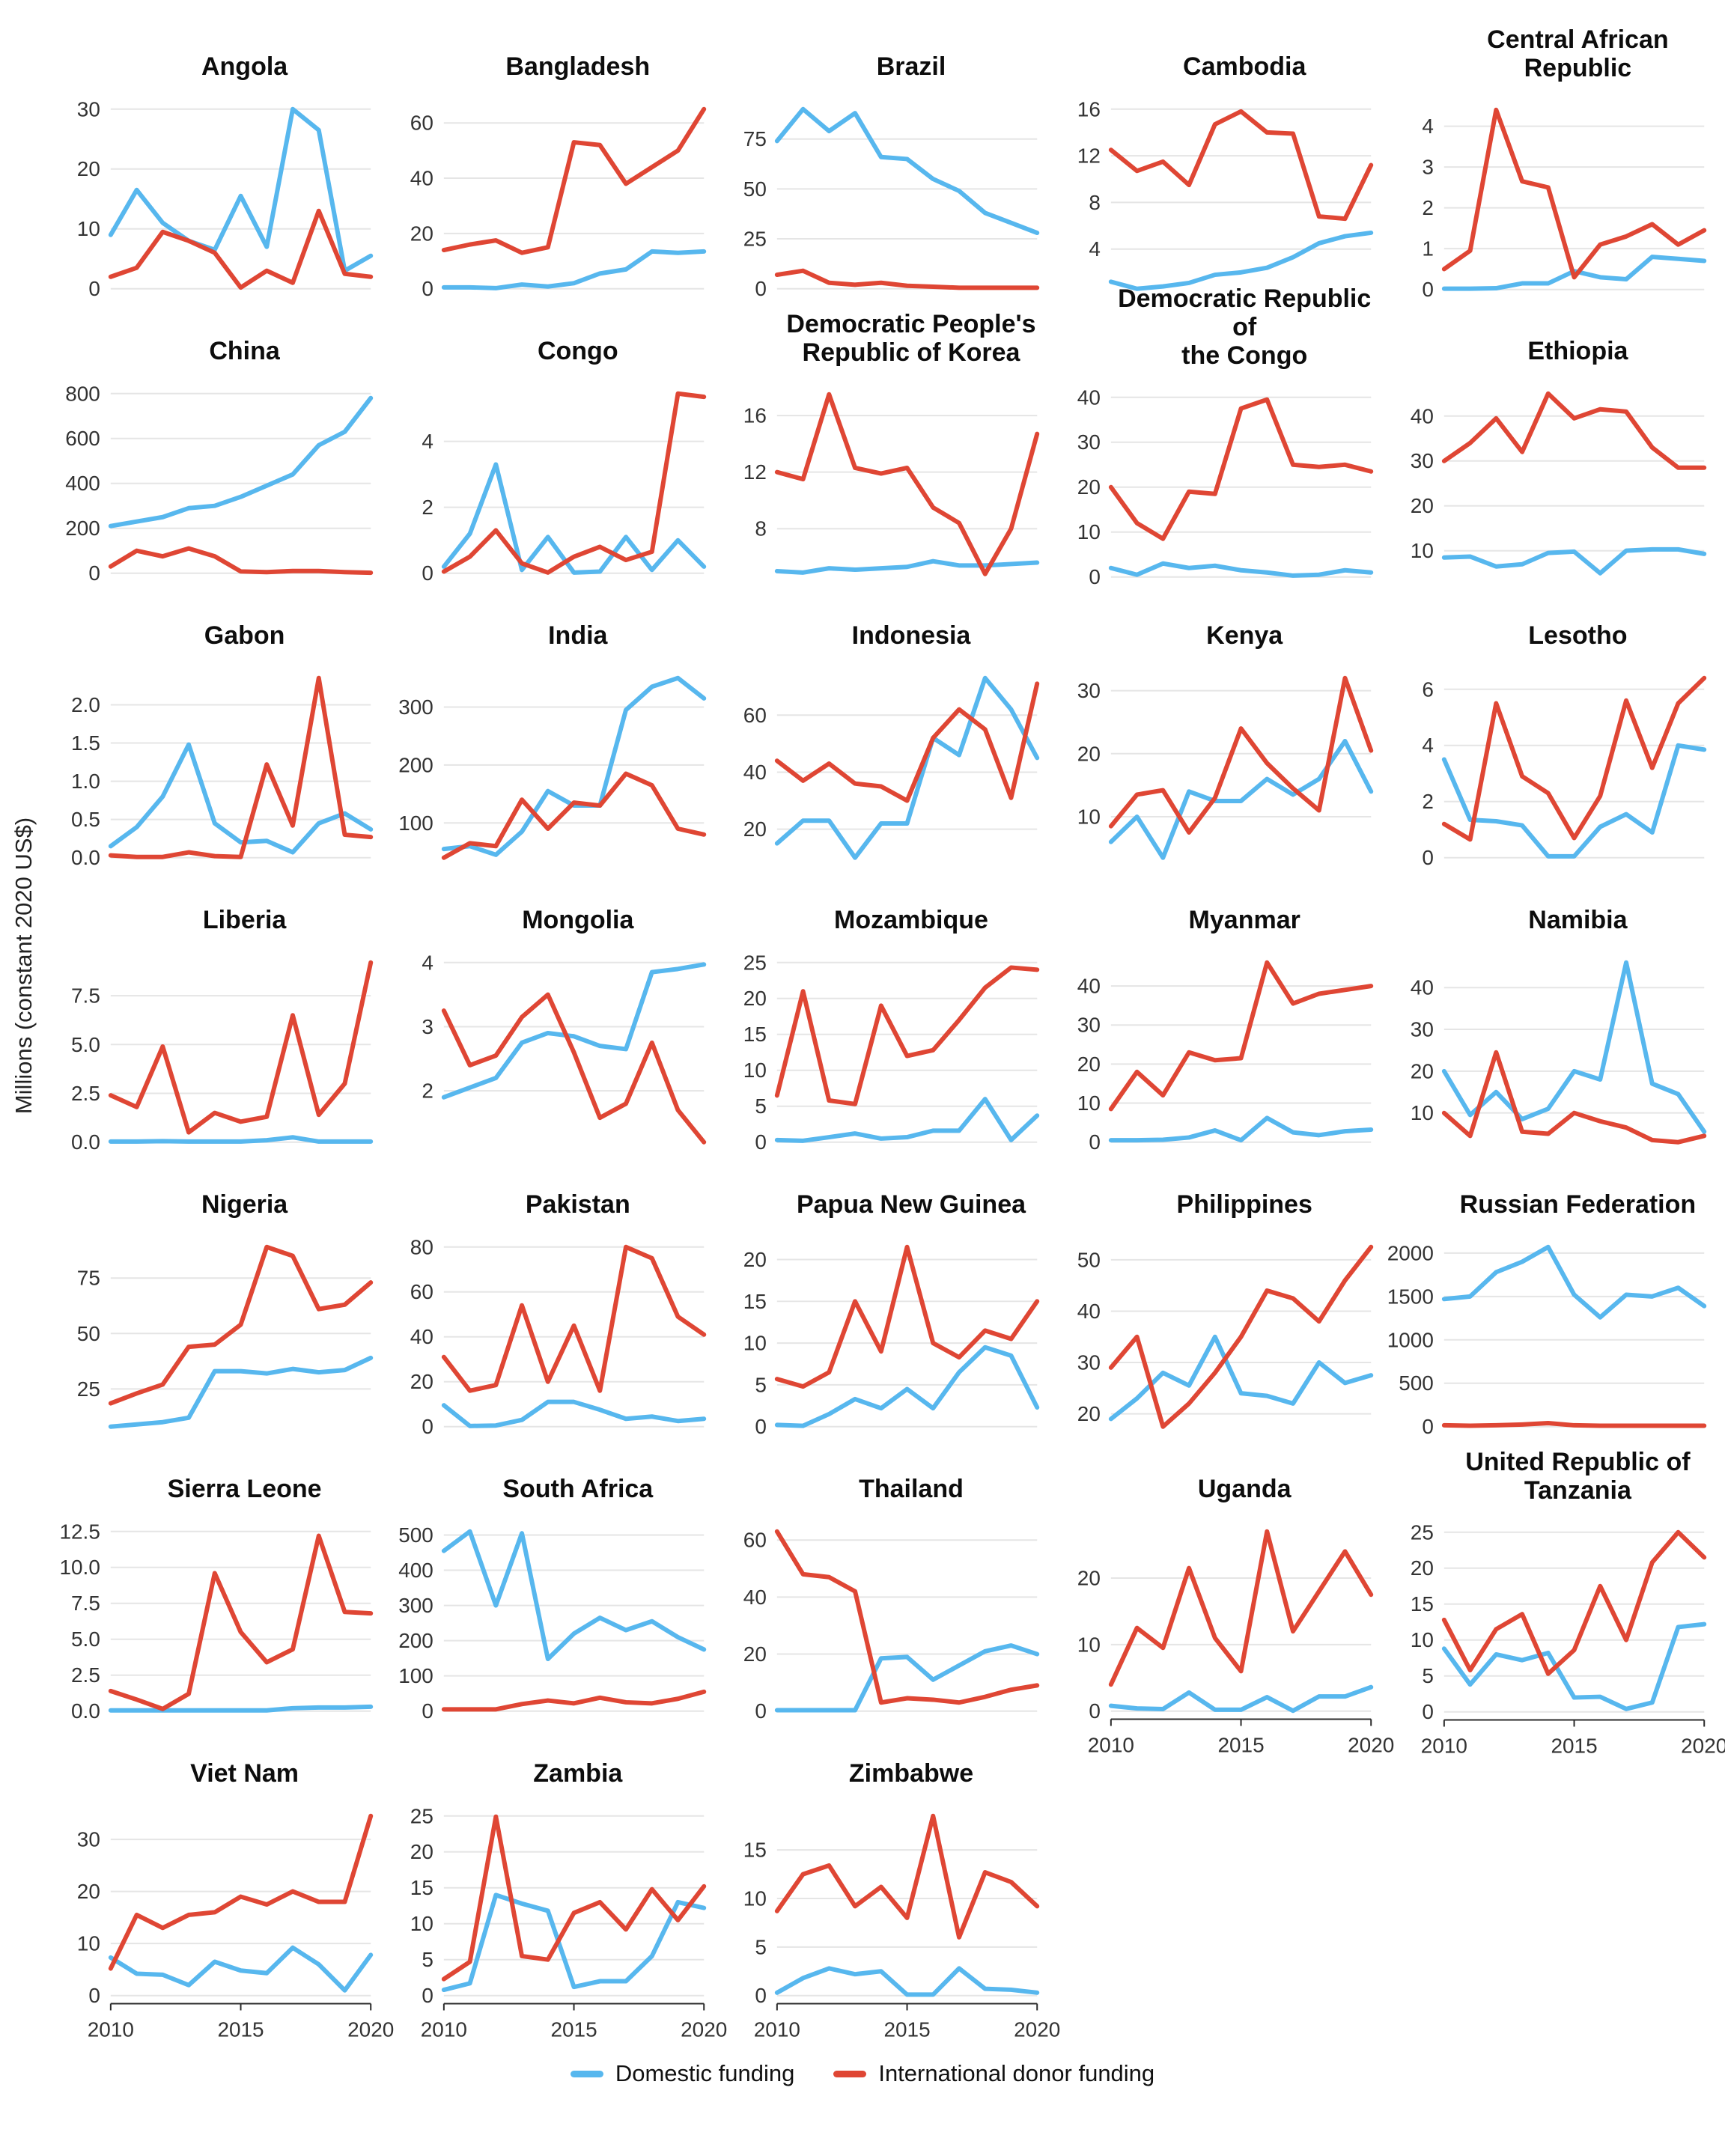 The image size is (1725, 2156). I want to click on x-tick-label: 2020, so click(1703, 1746).